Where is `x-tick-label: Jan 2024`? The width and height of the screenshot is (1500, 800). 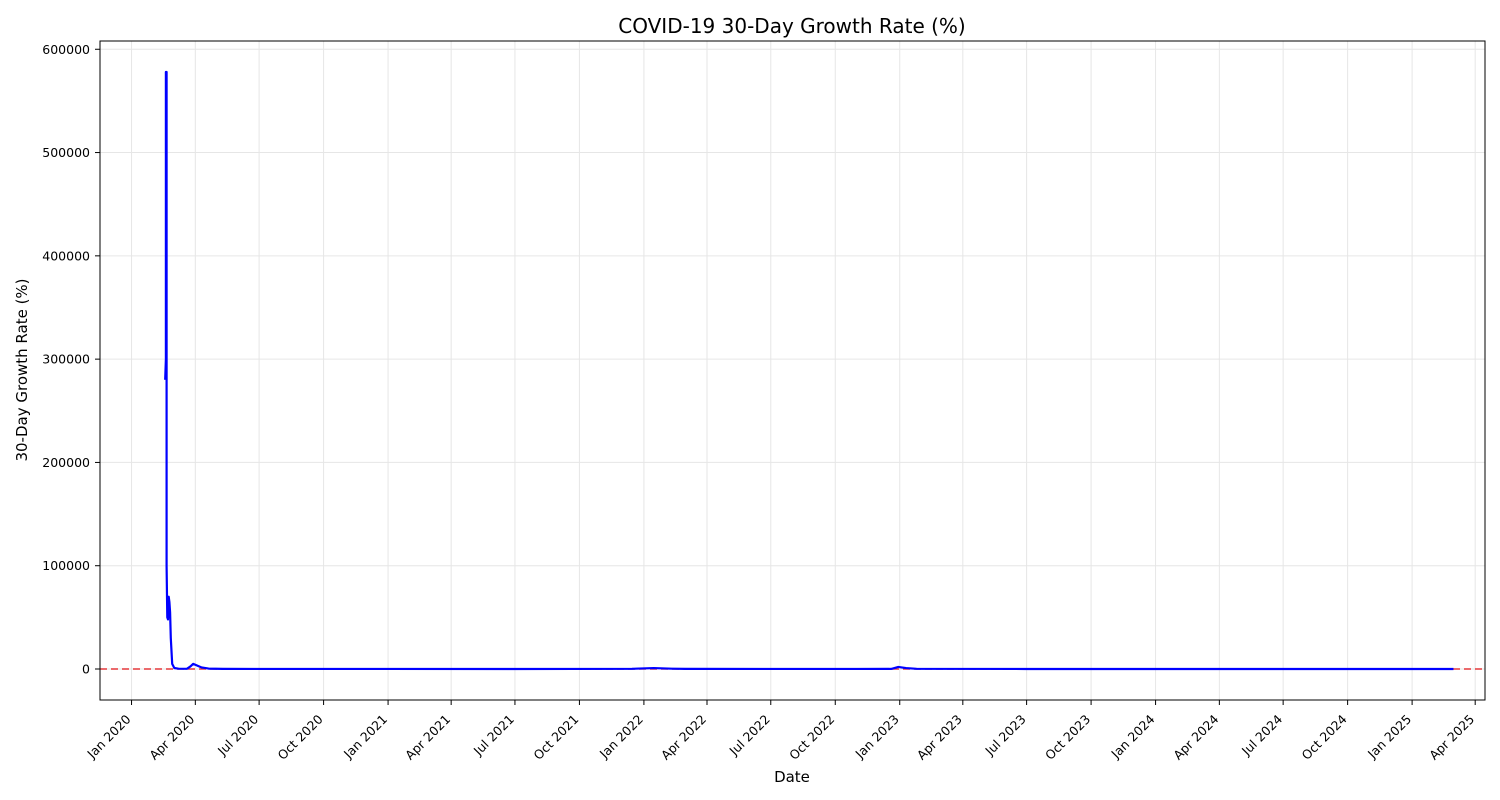
x-tick-label: Jan 2024 is located at coordinates (1132, 736).